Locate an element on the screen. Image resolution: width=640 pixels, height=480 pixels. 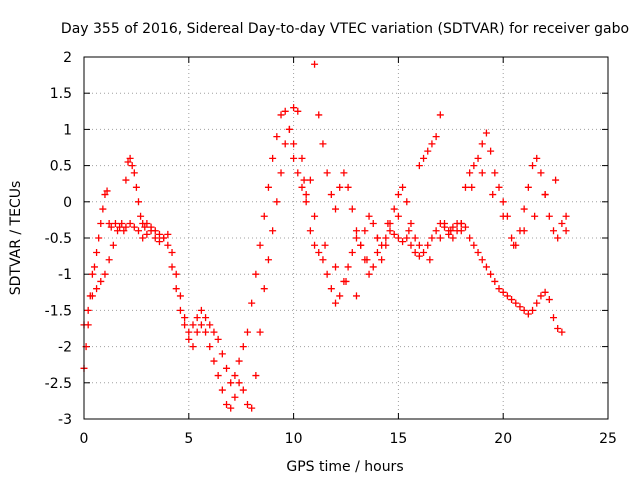
x-tick-label: 5 is located at coordinates (188, 439).